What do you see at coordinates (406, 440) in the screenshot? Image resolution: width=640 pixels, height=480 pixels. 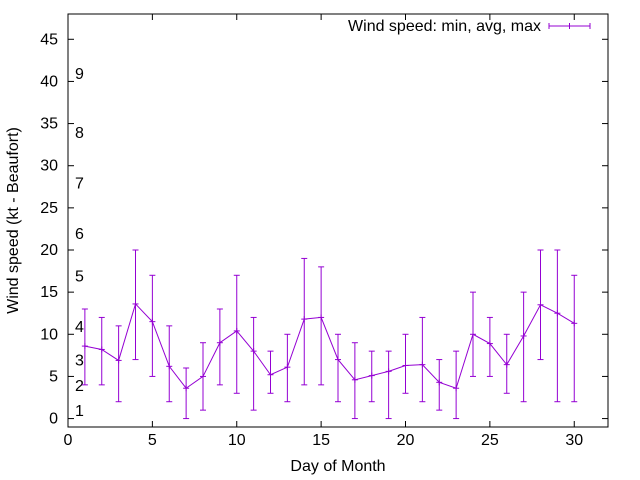 I see `x-tick-label: 20` at bounding box center [406, 440].